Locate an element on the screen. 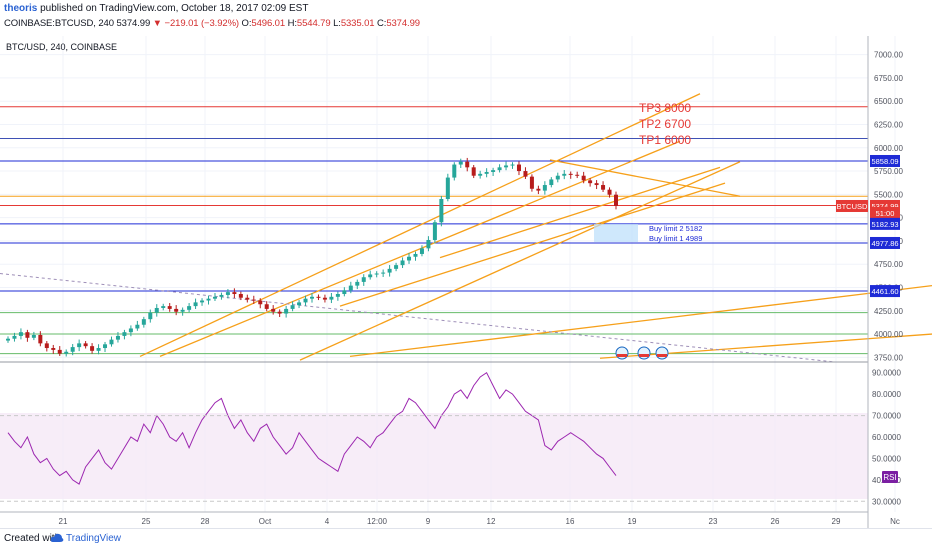 This screenshot has width=932, height=551. time-tick-label: 9 is located at coordinates (428, 521).